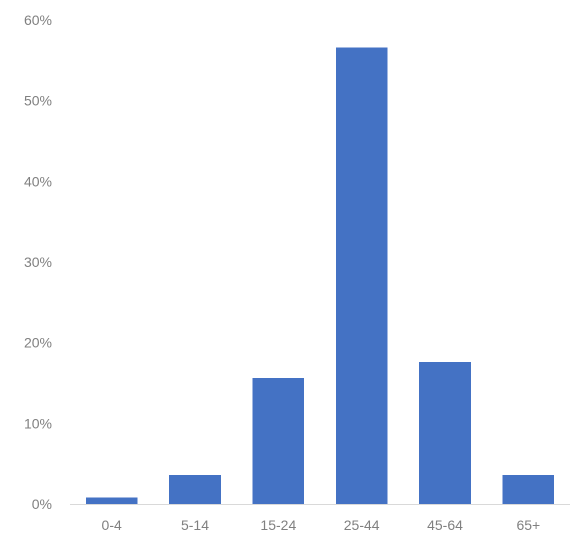  What do you see at coordinates (38, 343) in the screenshot?
I see `y-tick-label: 20%` at bounding box center [38, 343].